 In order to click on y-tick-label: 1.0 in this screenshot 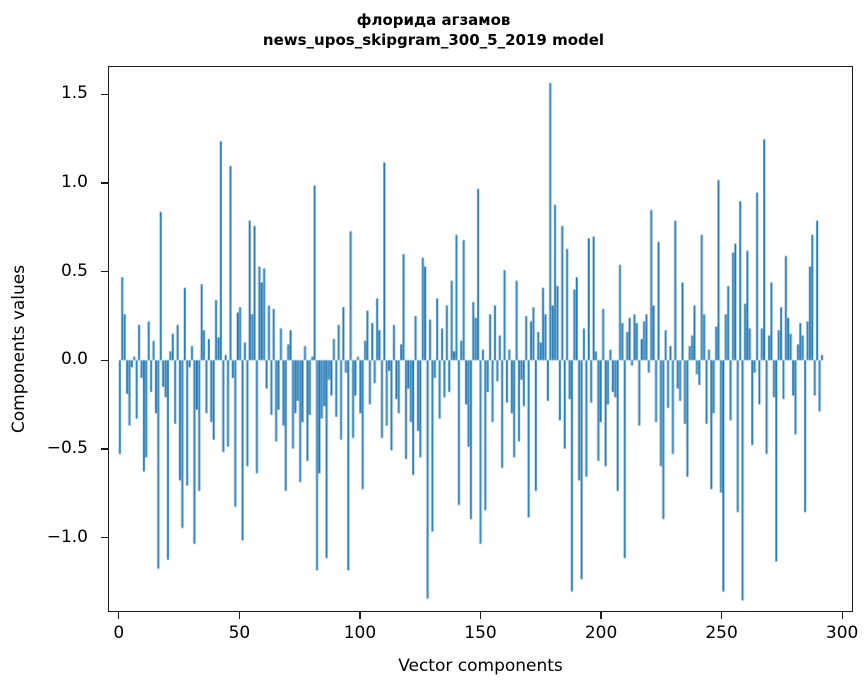, I will do `click(74, 182)`.